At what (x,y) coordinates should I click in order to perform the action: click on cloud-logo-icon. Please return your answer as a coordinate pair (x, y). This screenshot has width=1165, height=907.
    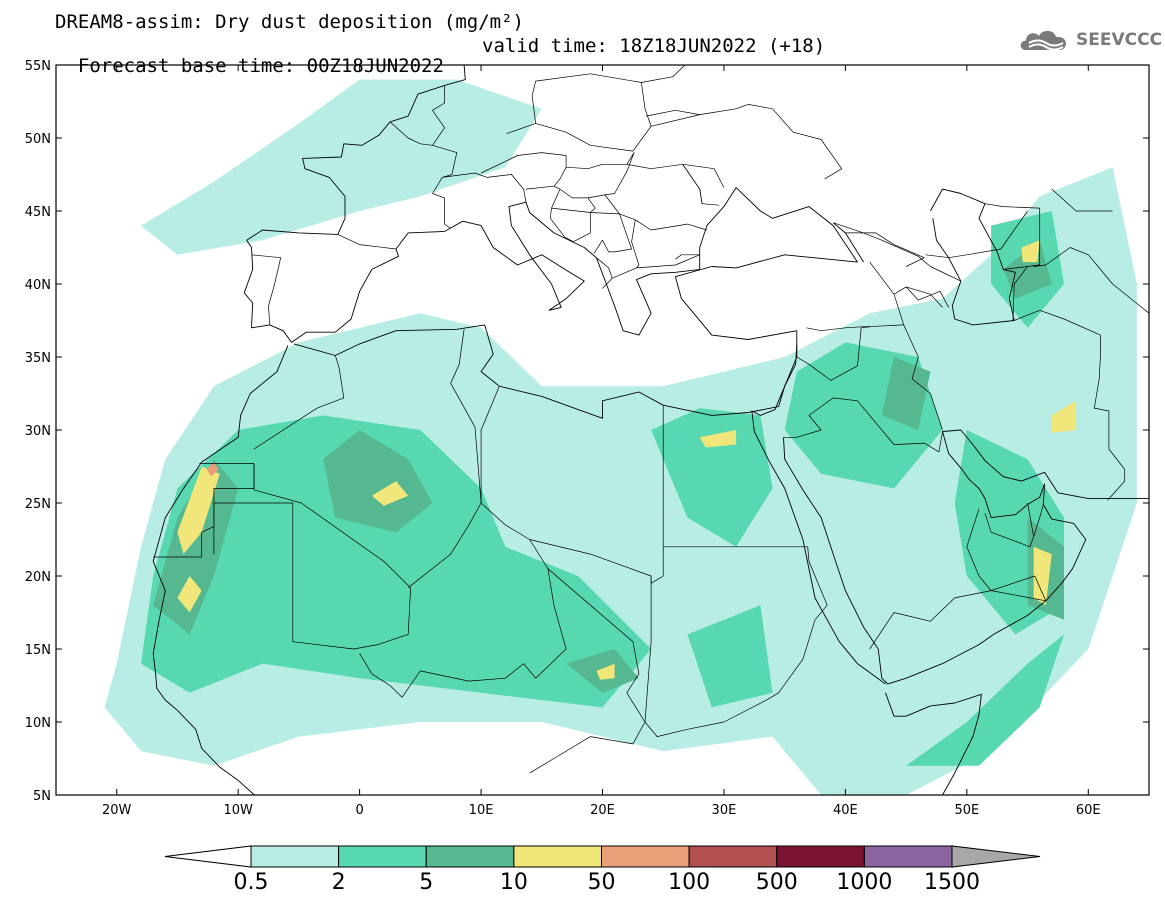
    Looking at the image, I should click on (1043, 40).